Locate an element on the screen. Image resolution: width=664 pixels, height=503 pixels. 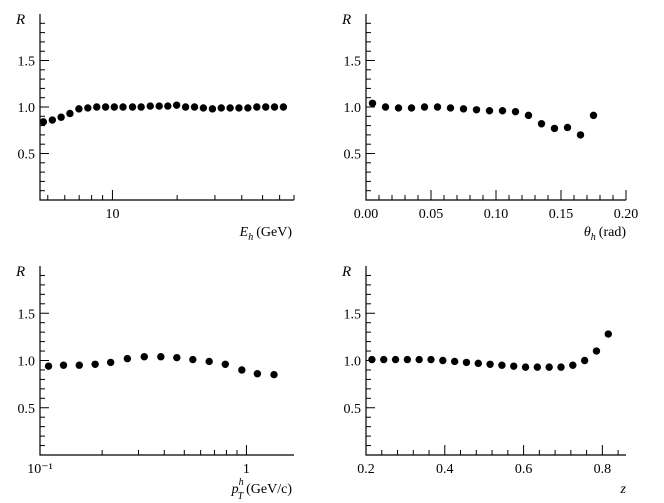
x-tick-label: 1 is located at coordinates (246, 469).